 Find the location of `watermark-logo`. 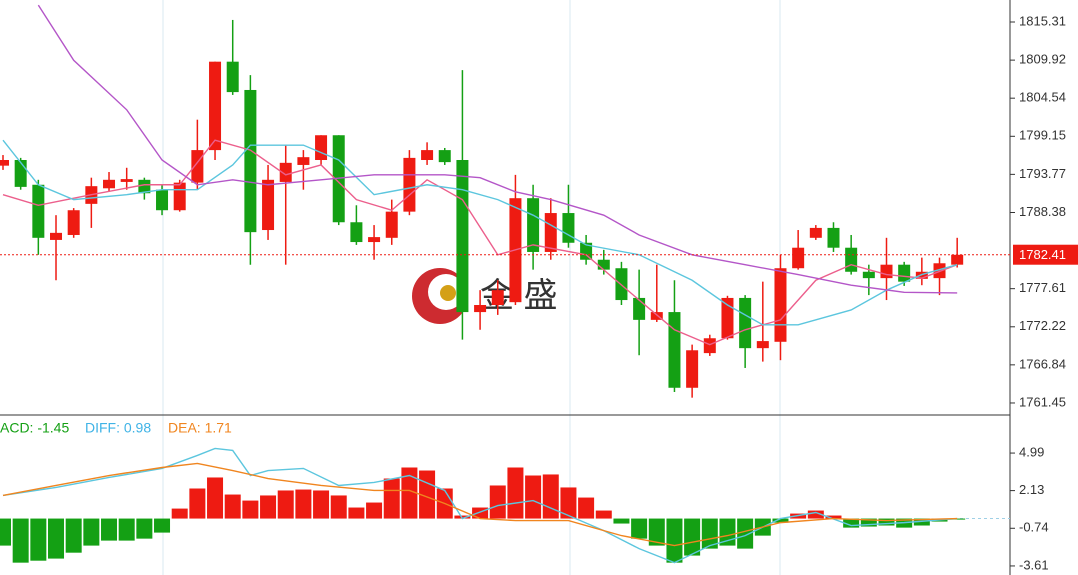

watermark-logo is located at coordinates (440, 296).